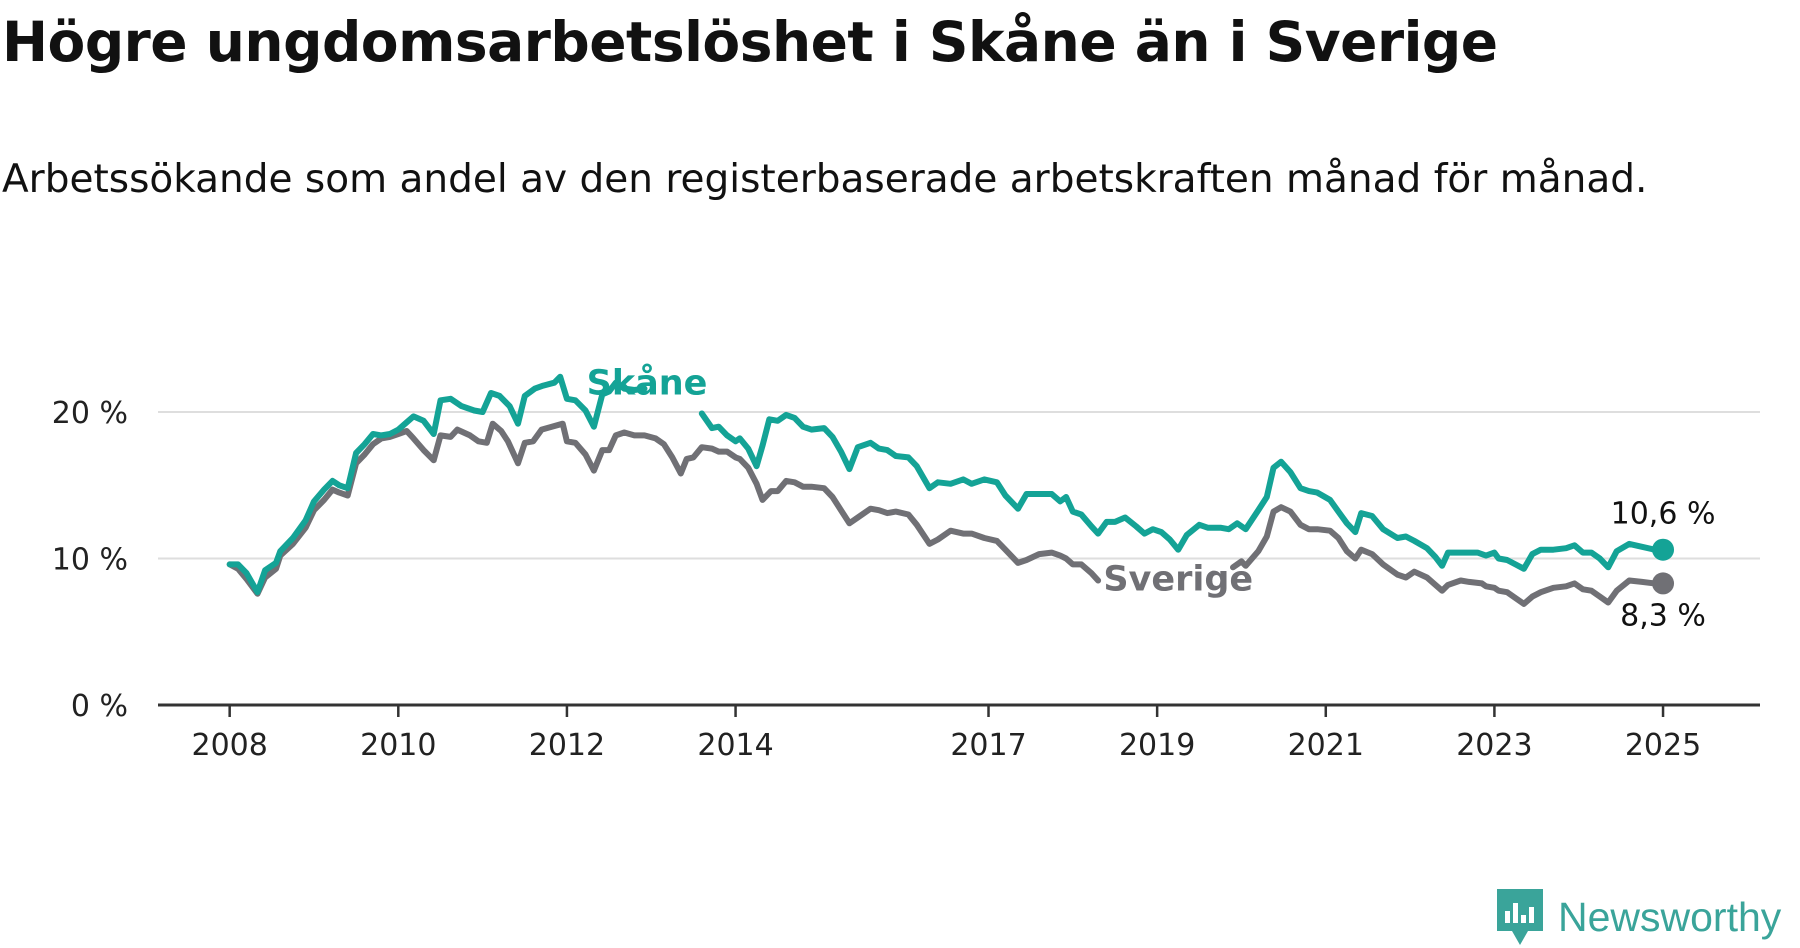  Describe the element at coordinates (99, 706) in the screenshot. I see `y-tick-label: 0 %` at that location.